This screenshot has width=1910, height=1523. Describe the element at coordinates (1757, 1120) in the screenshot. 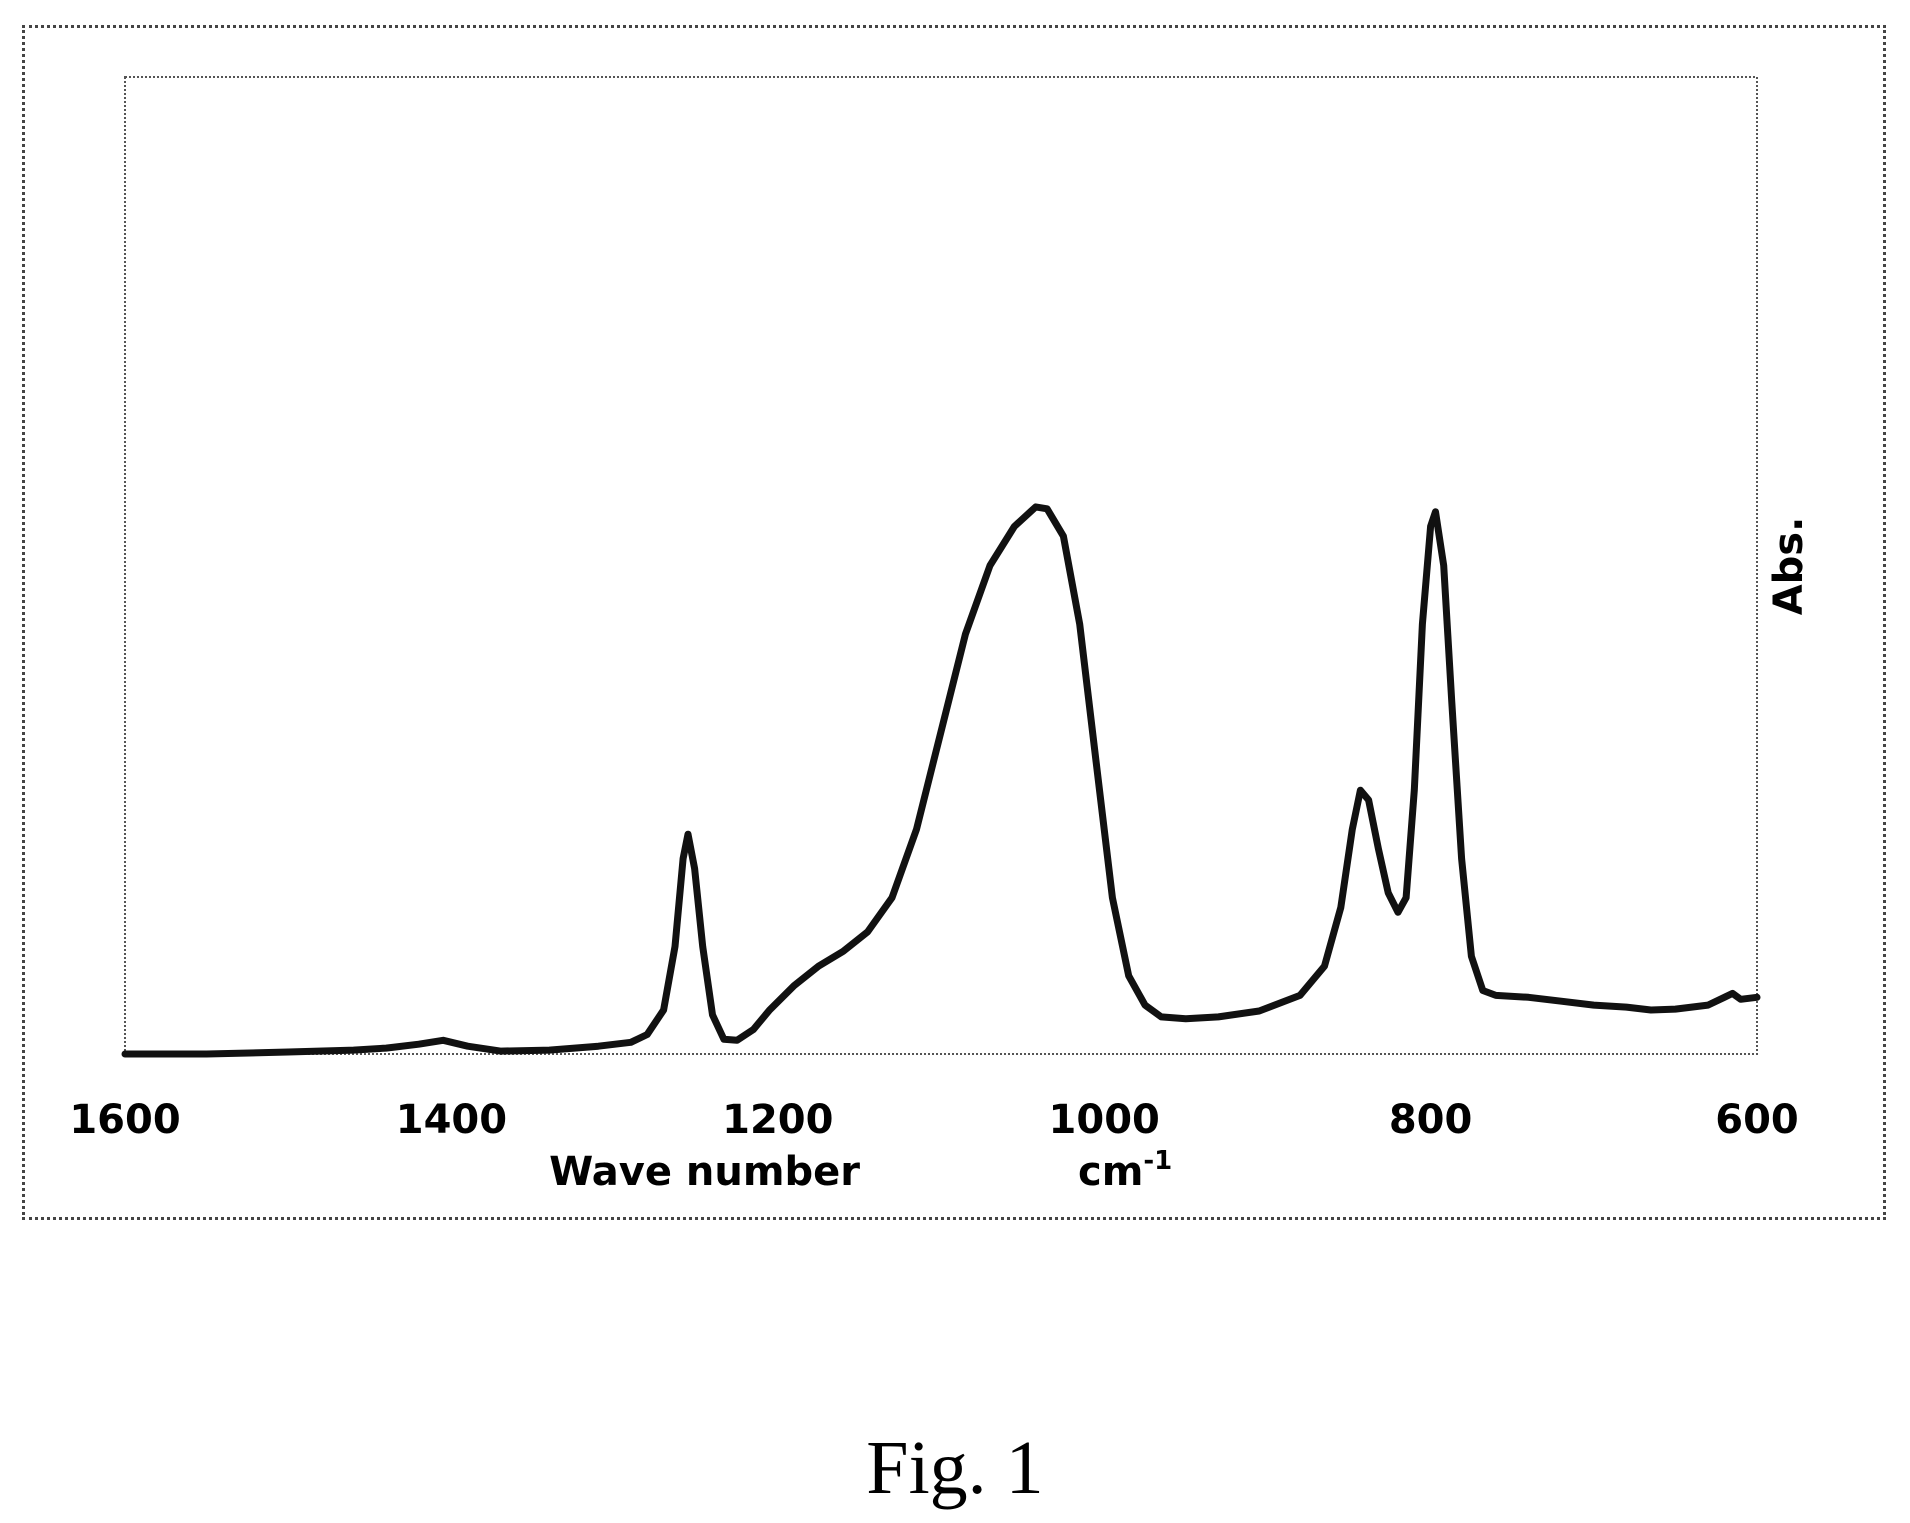

I see `x-tick-label: 600` at that location.